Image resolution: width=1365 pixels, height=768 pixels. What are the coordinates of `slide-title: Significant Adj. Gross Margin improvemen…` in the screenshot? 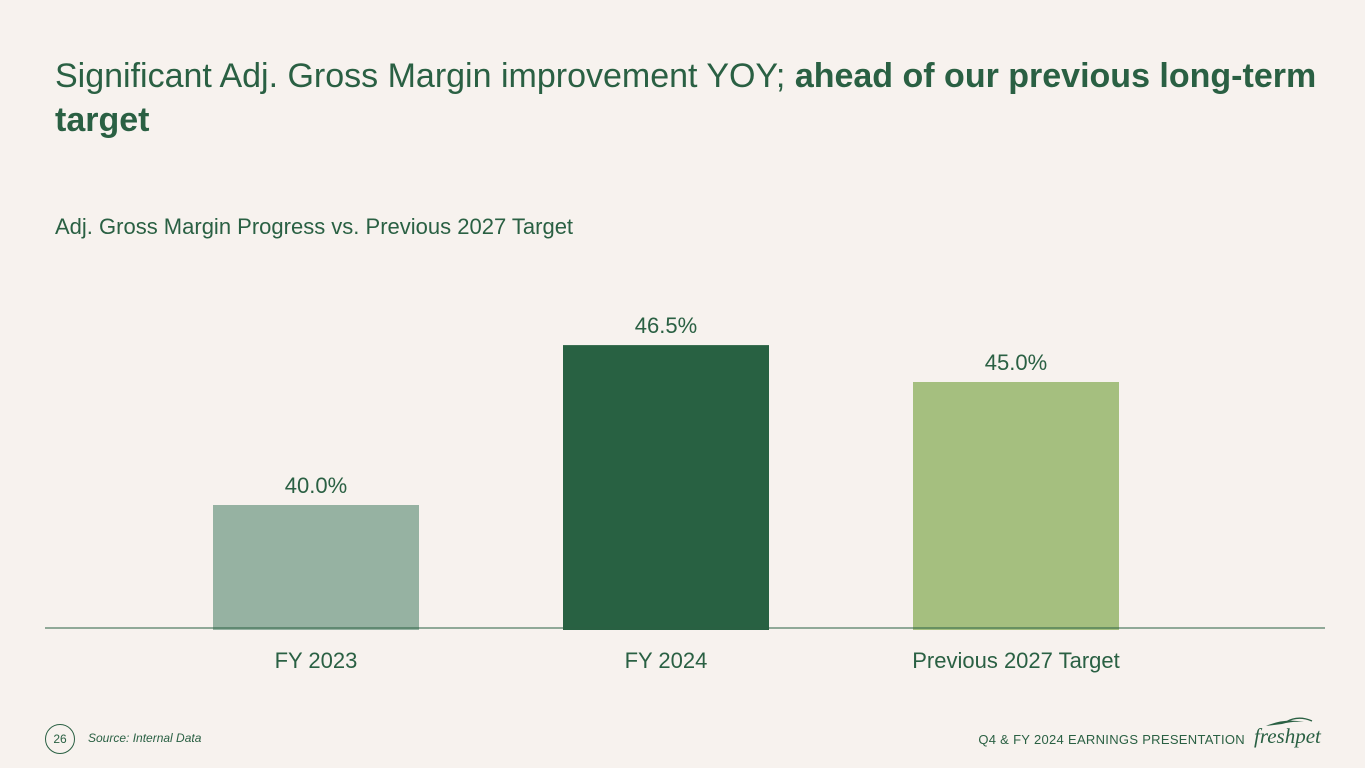 It's located at (690, 98).